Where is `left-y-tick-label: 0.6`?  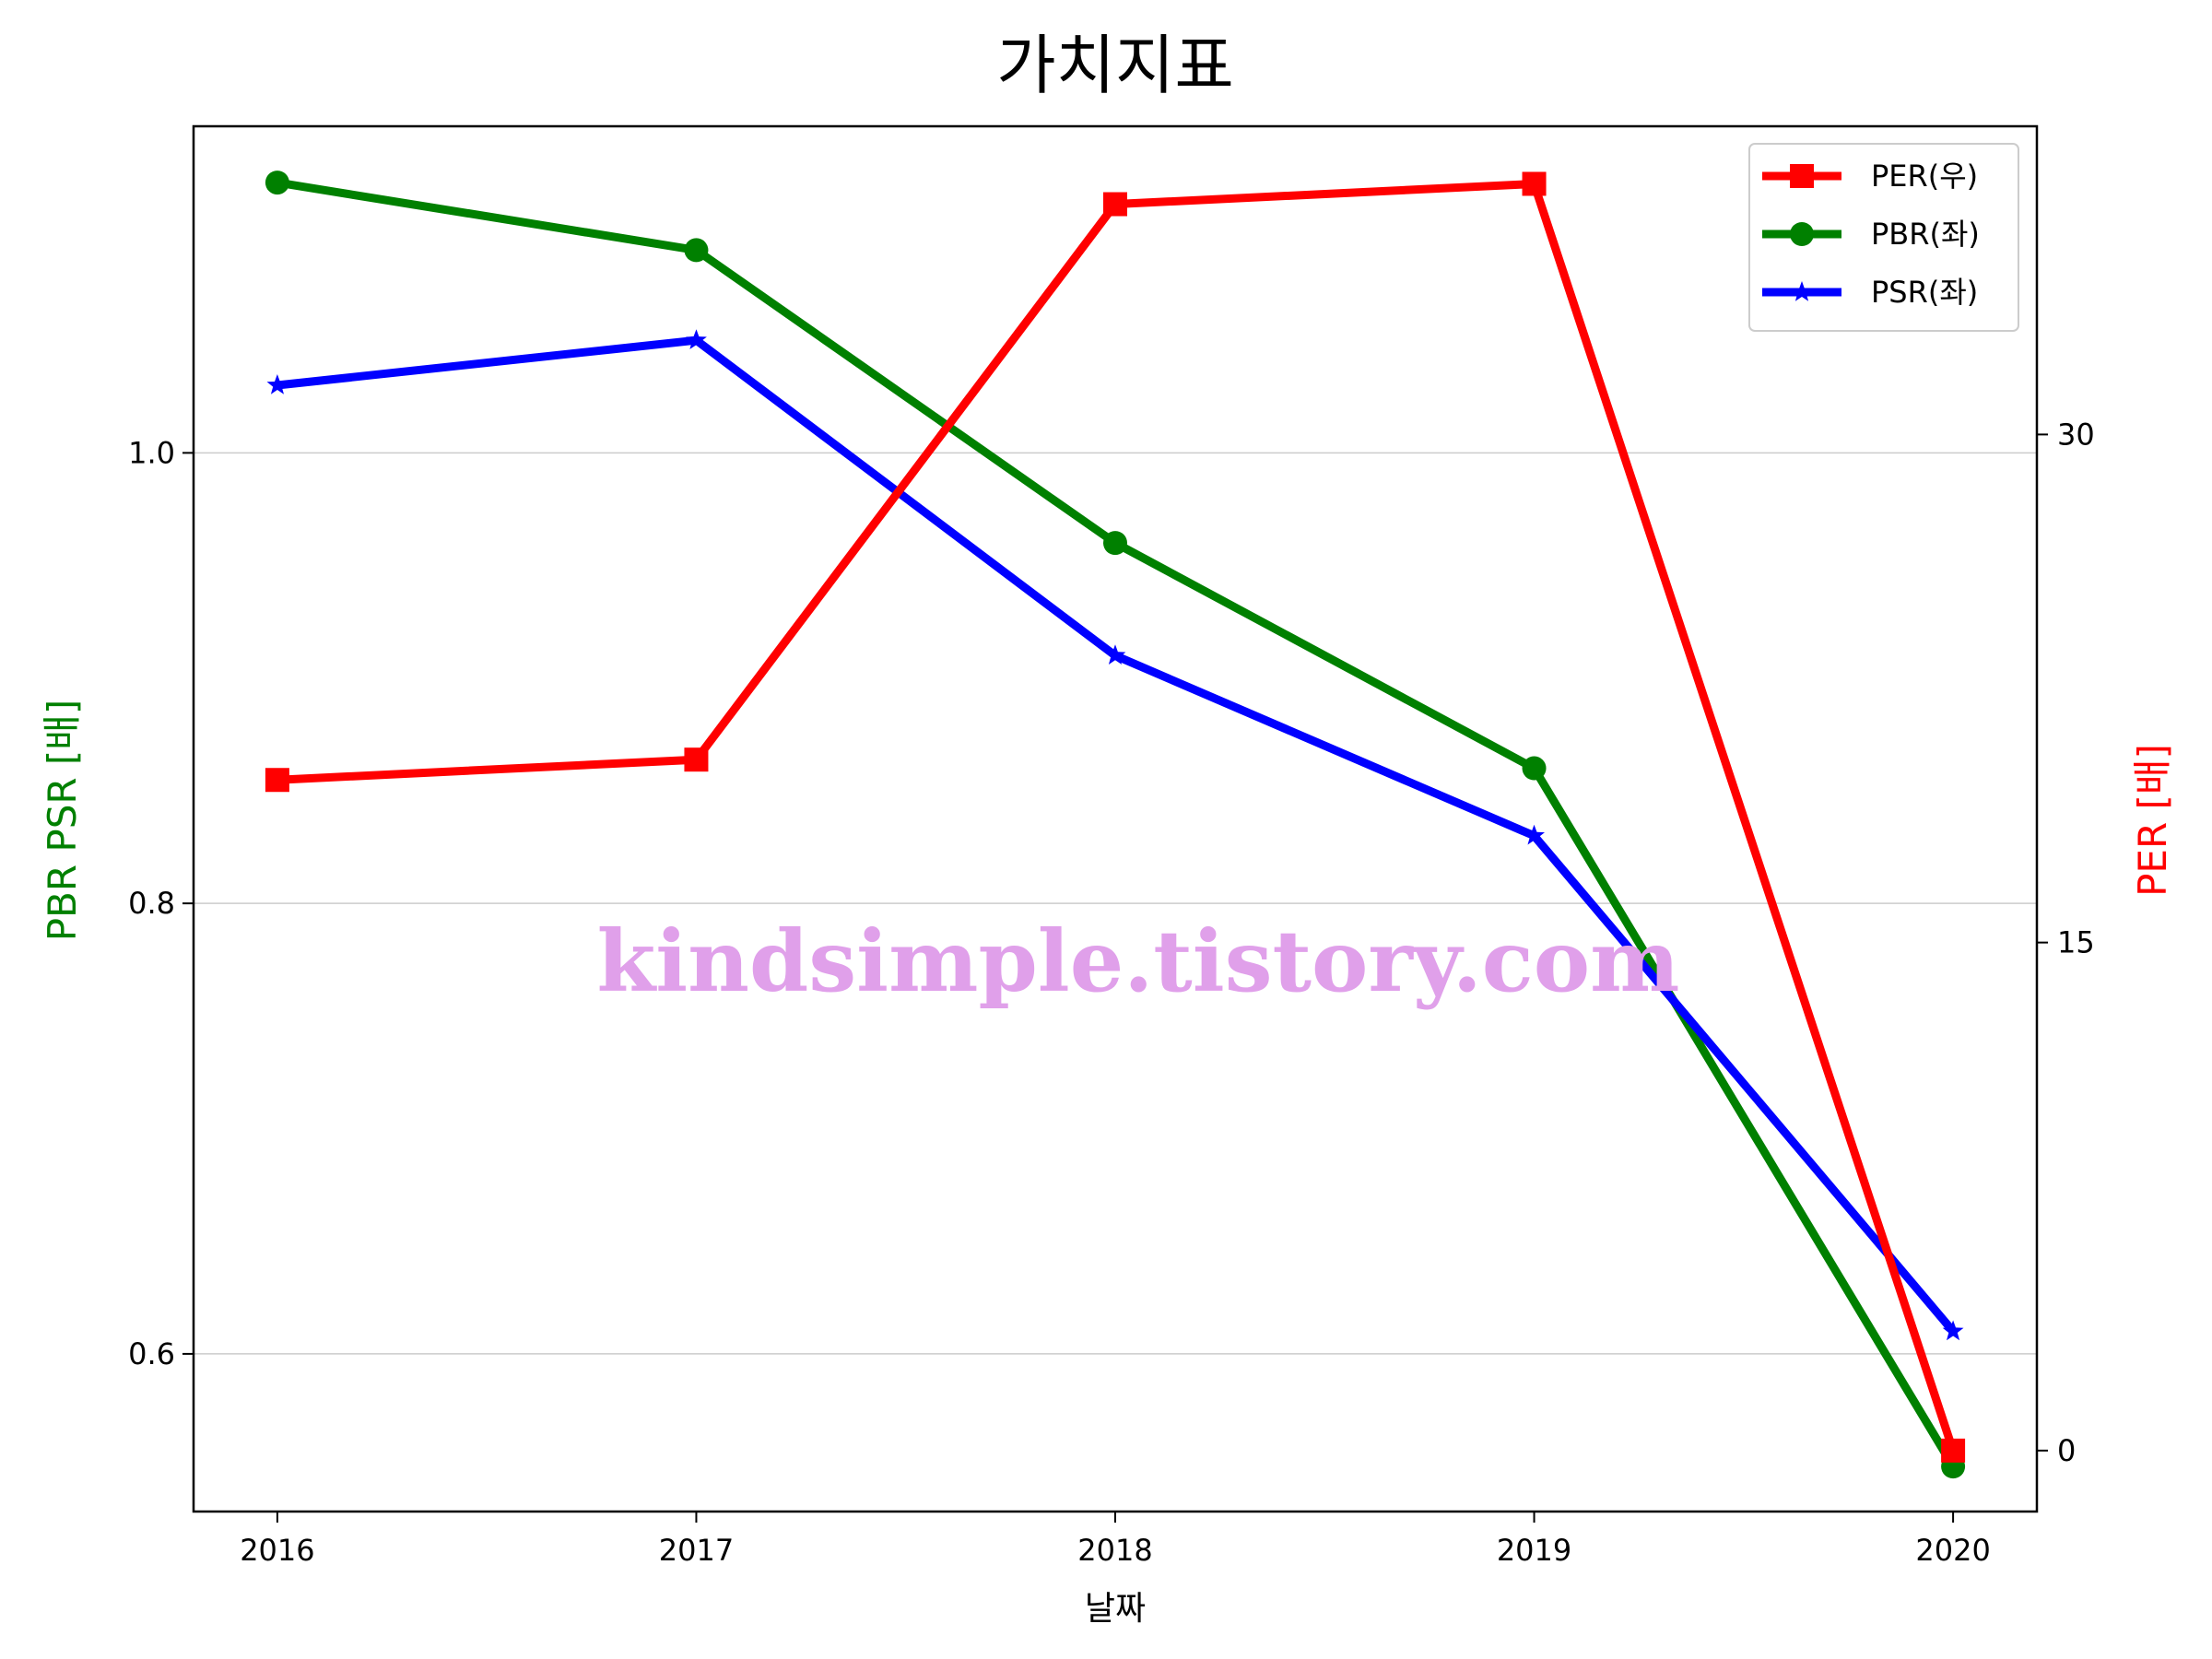 left-y-tick-label: 0.6 is located at coordinates (151, 1353).